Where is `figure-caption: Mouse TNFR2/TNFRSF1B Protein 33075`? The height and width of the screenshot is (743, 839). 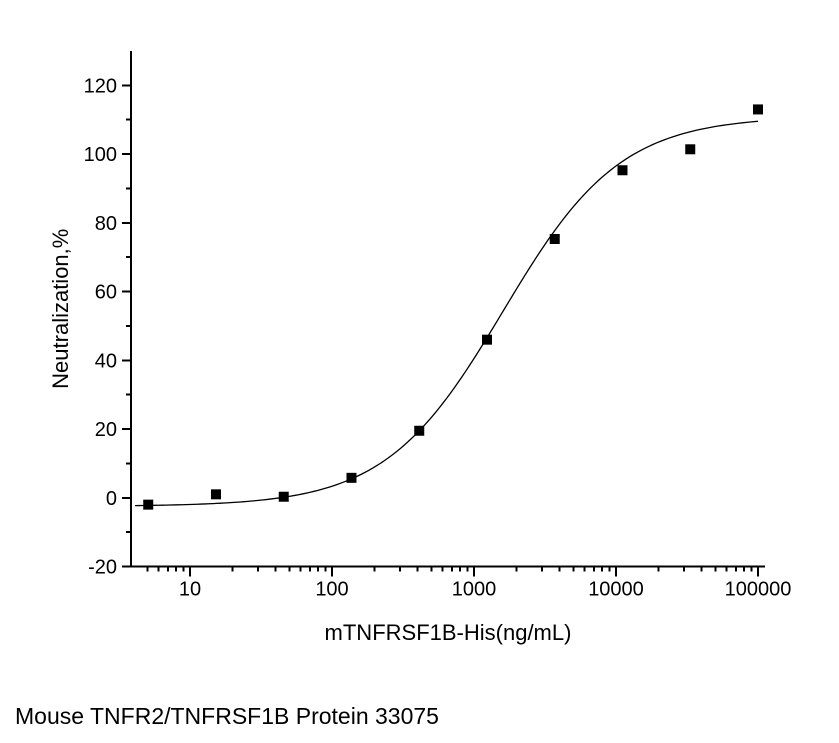 figure-caption: Mouse TNFR2/TNFRSF1B Protein 33075 is located at coordinates (227, 716).